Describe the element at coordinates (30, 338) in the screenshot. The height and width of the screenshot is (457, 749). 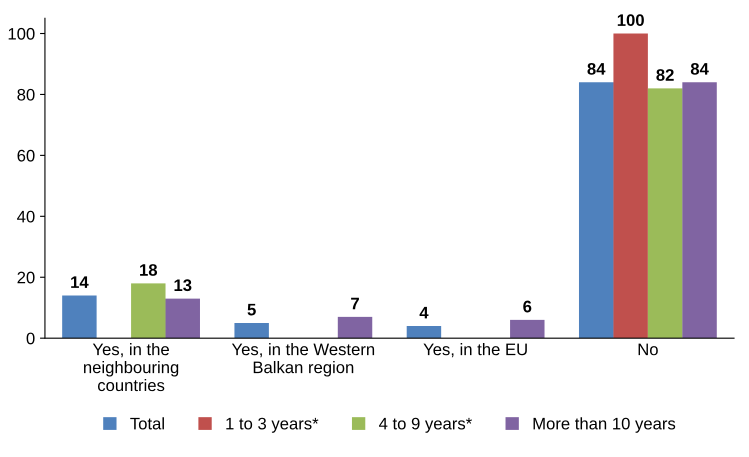
I see `y-tick-label: 0` at that location.